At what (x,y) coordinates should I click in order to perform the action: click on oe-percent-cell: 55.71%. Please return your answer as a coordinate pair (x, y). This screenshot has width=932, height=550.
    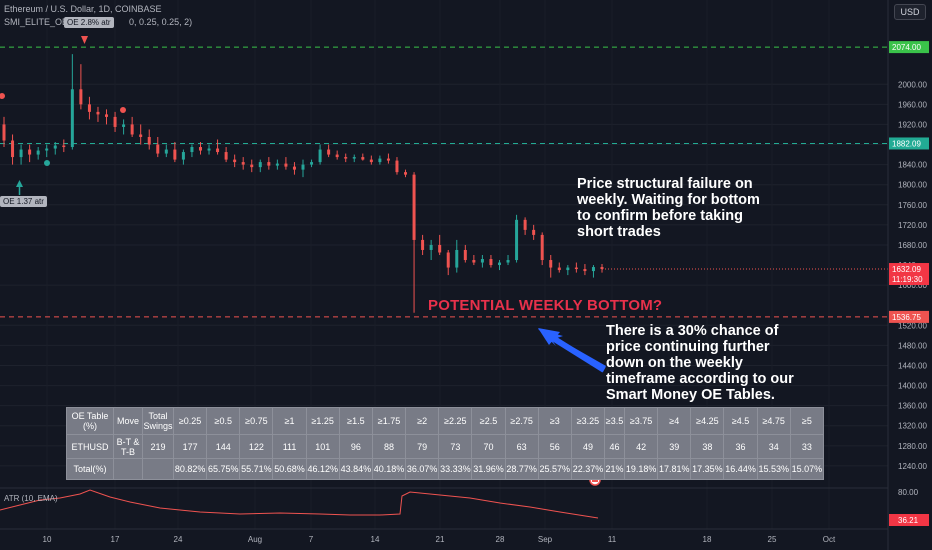
    Looking at the image, I should click on (256, 469).